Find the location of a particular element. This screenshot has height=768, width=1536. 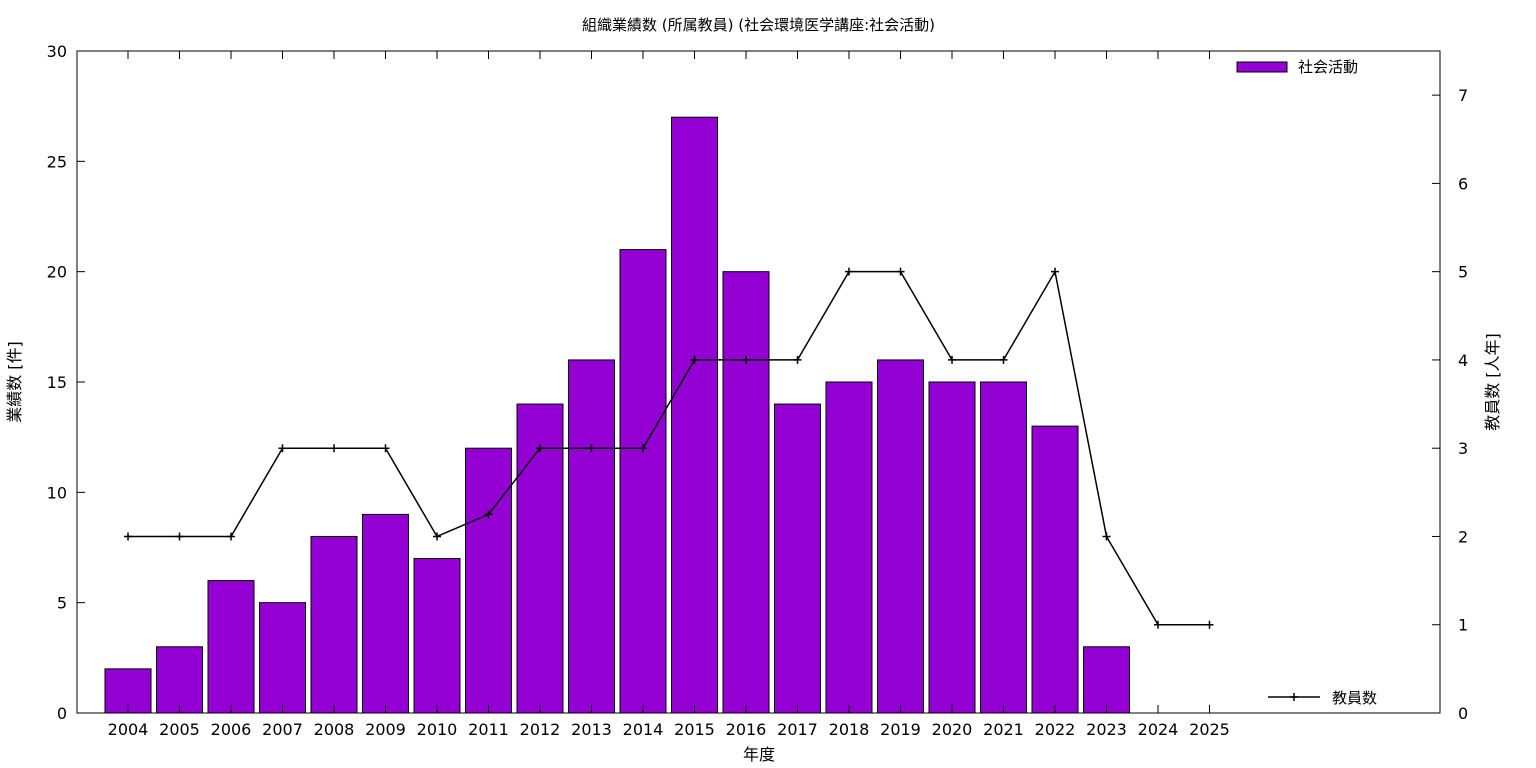

line-point-2006 is located at coordinates (231, 536).